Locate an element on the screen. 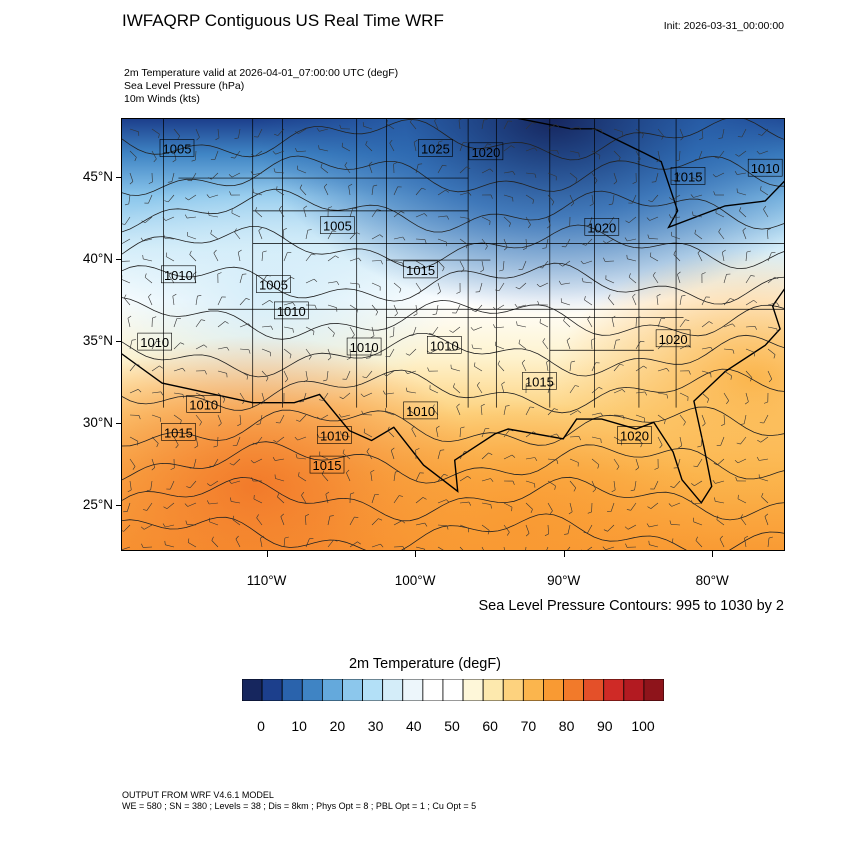 The height and width of the screenshot is (850, 850). subtitle-winds: 10m Winds (kts) is located at coordinates (162, 99).